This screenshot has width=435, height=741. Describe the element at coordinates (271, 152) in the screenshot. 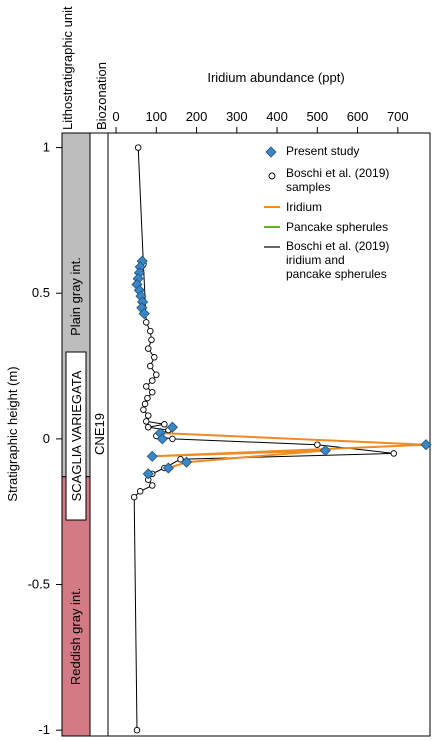

I see `legend-marker-present` at that location.